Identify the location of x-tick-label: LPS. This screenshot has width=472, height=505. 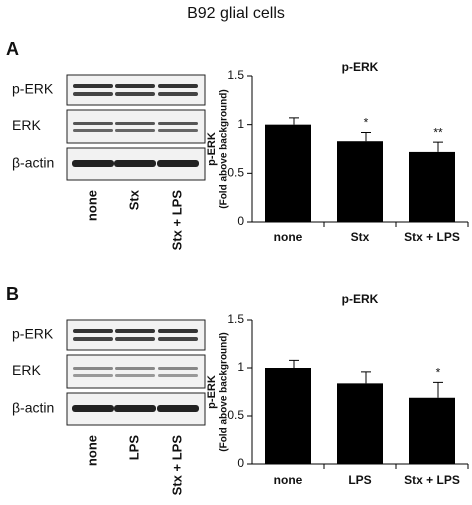
(359, 480).